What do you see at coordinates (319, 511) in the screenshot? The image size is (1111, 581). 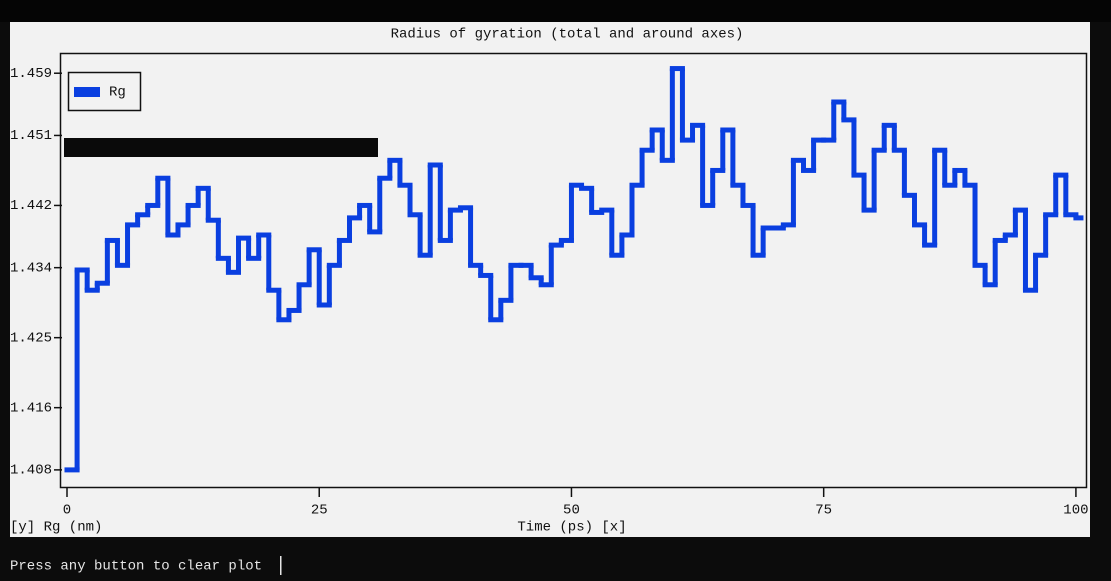 I see `x-tick-label: 25` at bounding box center [319, 511].